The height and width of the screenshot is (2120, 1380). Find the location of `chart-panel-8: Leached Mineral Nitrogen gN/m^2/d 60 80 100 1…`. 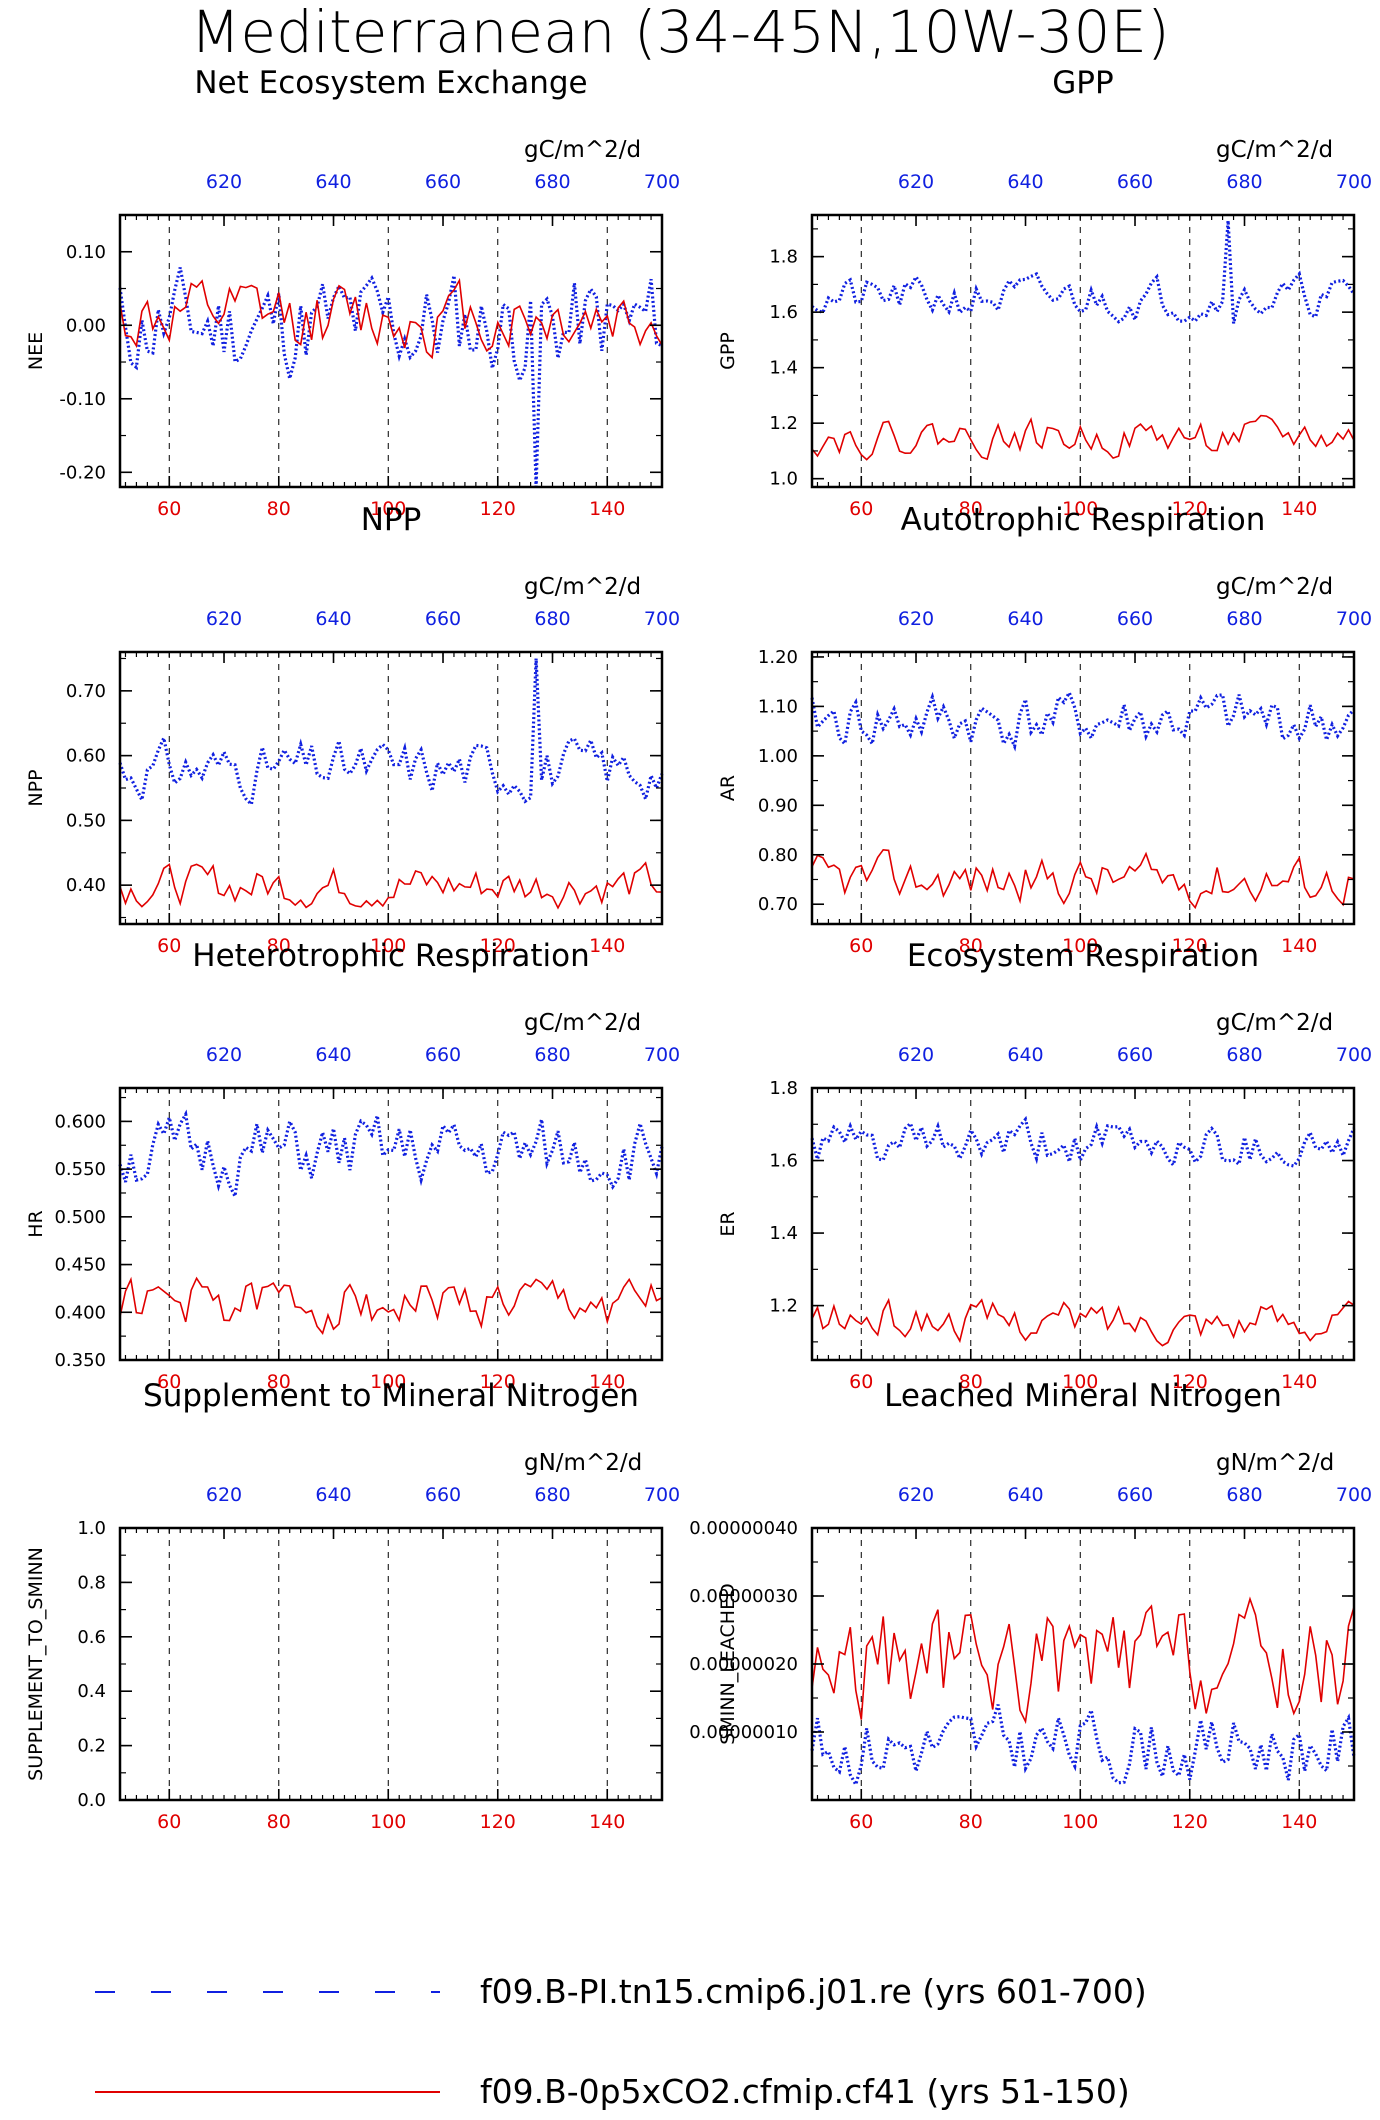

chart-panel-8: Leached Mineral Nitrogen gN/m^2/d 60 80 100 1… is located at coordinates (1030, 1605).